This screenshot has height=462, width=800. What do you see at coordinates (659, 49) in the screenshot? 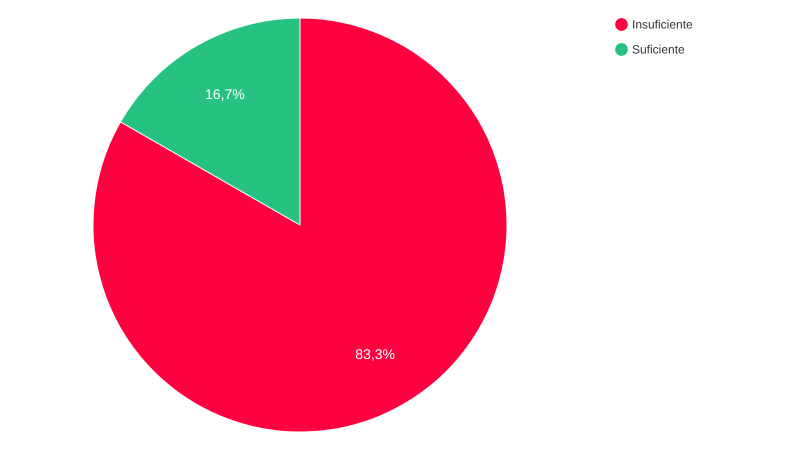
I see `legend-label: Suficiente` at bounding box center [659, 49].